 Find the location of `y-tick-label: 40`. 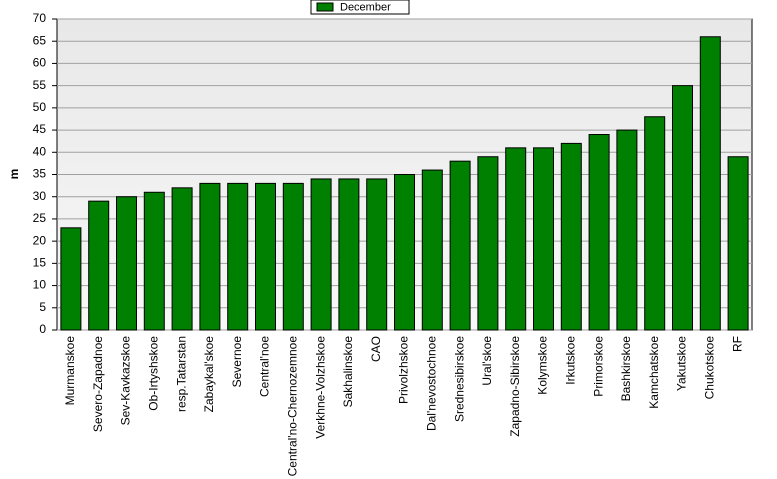

y-tick-label: 40 is located at coordinates (40, 151).